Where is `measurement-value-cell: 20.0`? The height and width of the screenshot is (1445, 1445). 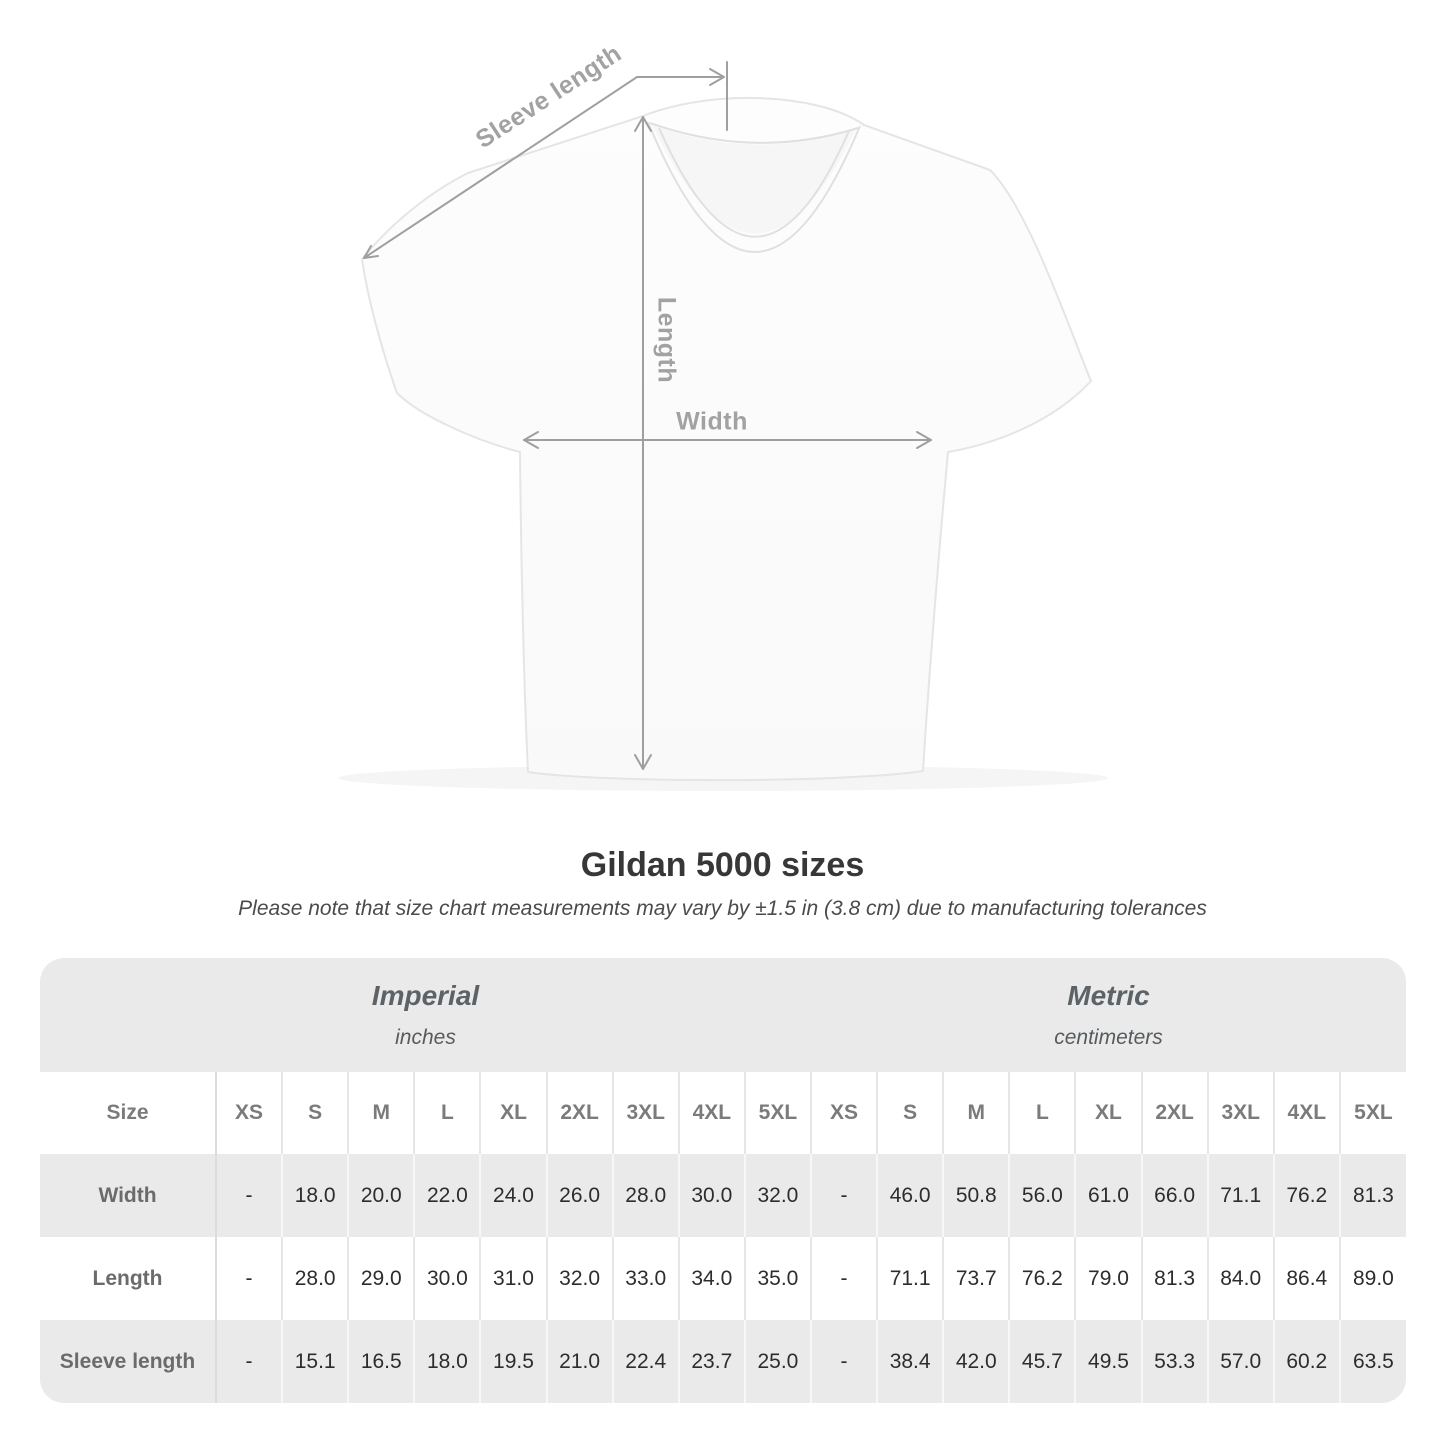
measurement-value-cell: 20.0 is located at coordinates (381, 1195).